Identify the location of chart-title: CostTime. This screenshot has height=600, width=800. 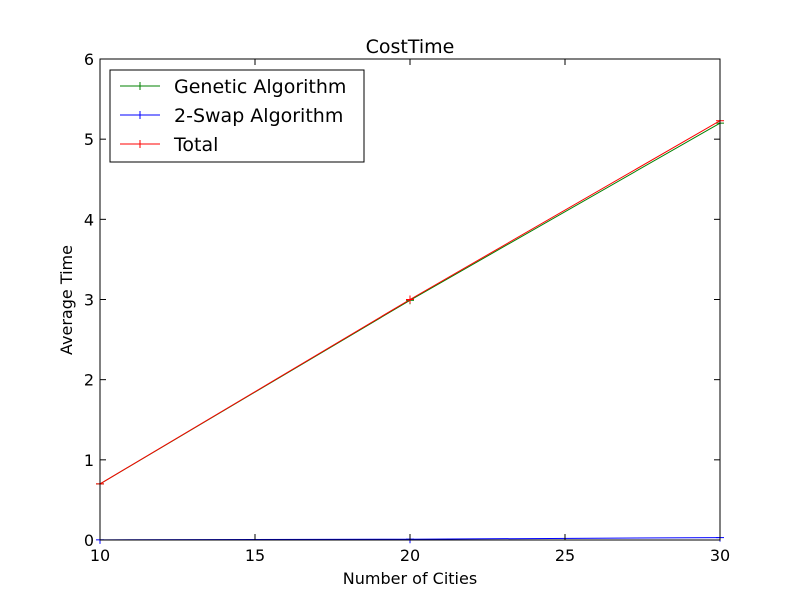
(410, 47).